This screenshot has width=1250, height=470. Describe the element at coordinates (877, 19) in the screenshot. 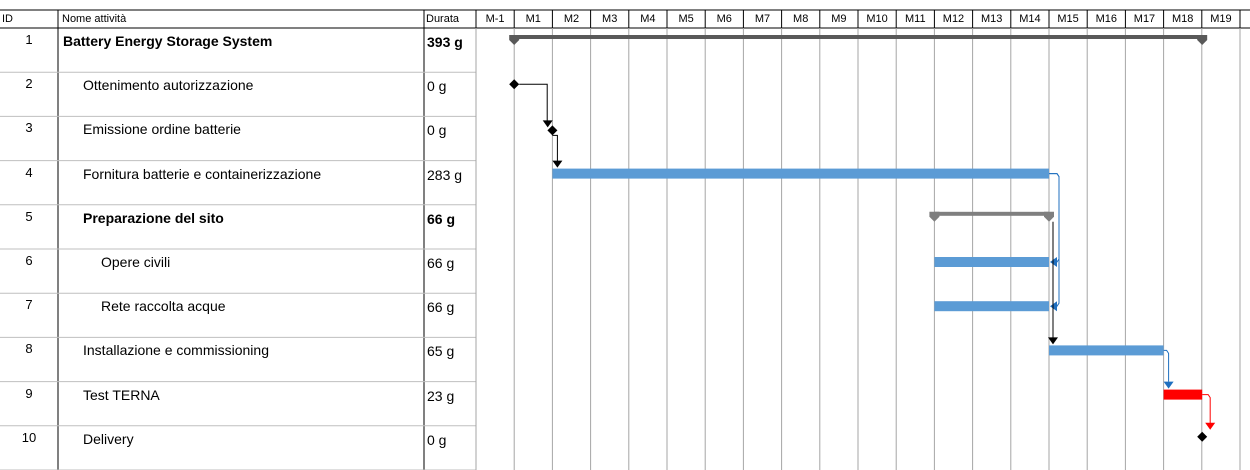

I see `timescale-month: M10` at that location.